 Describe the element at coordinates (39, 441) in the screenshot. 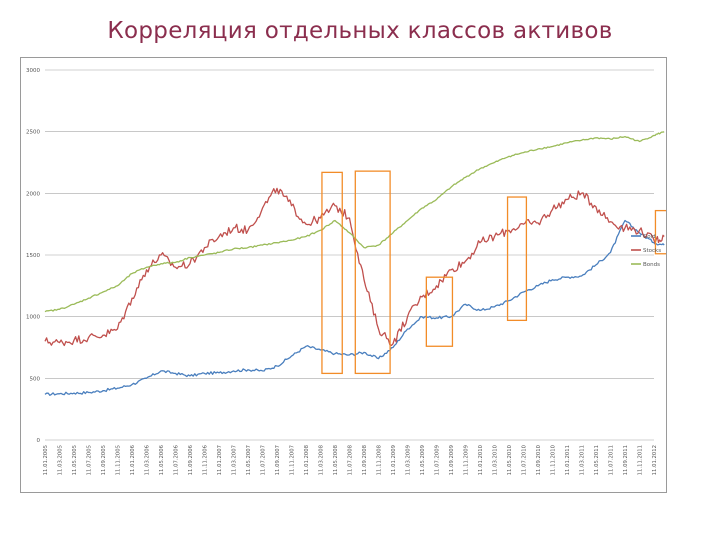

I see `y-tick-label: 0` at that location.